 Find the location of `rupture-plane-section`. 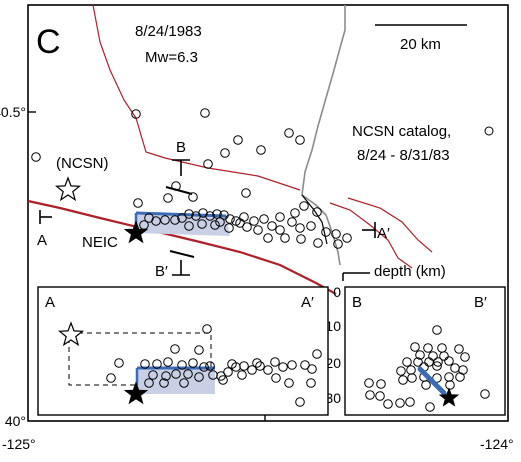

rupture-plane-section is located at coordinates (176, 381).